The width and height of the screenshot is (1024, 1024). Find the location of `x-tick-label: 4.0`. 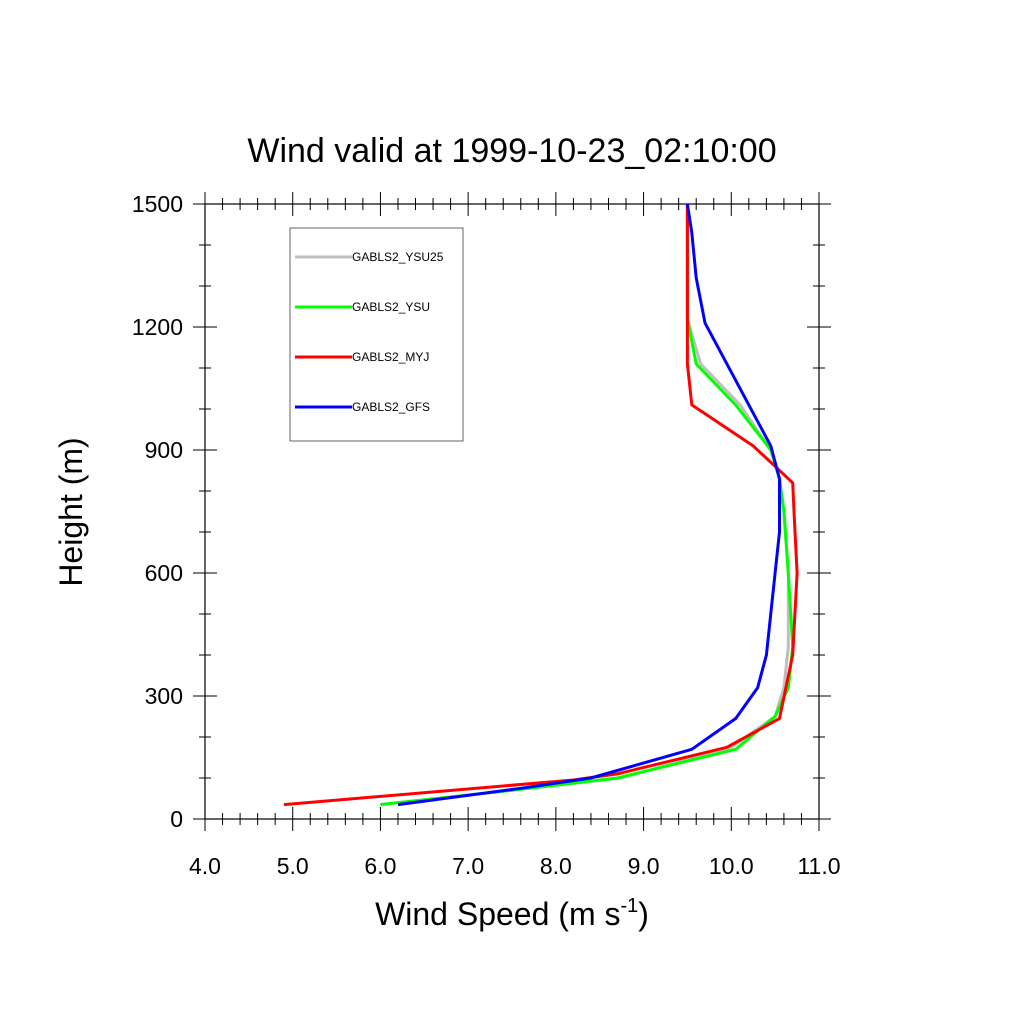

x-tick-label: 4.0 is located at coordinates (205, 866).